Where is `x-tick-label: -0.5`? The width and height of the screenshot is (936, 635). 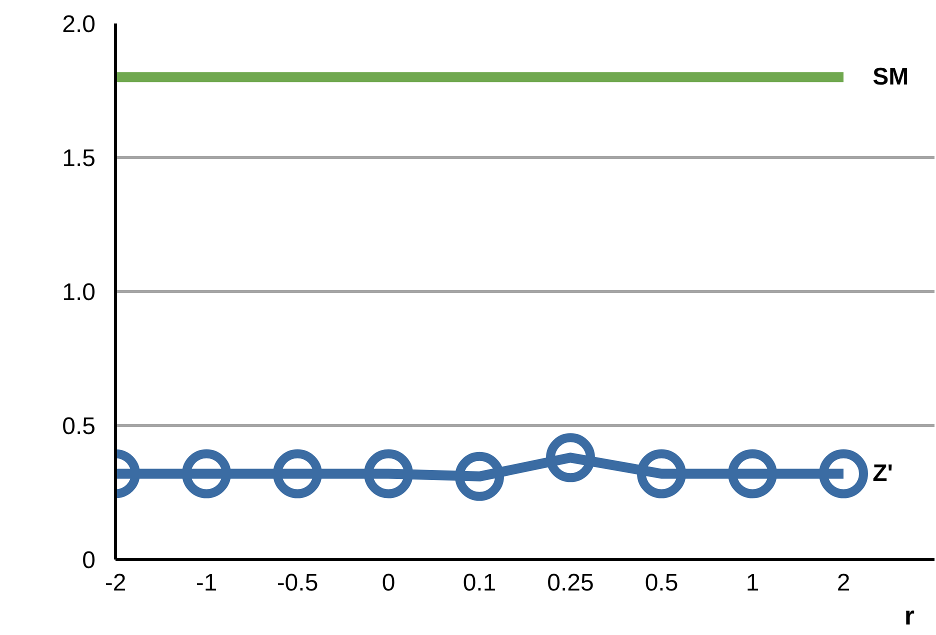
x-tick-label: -0.5 is located at coordinates (297, 583).